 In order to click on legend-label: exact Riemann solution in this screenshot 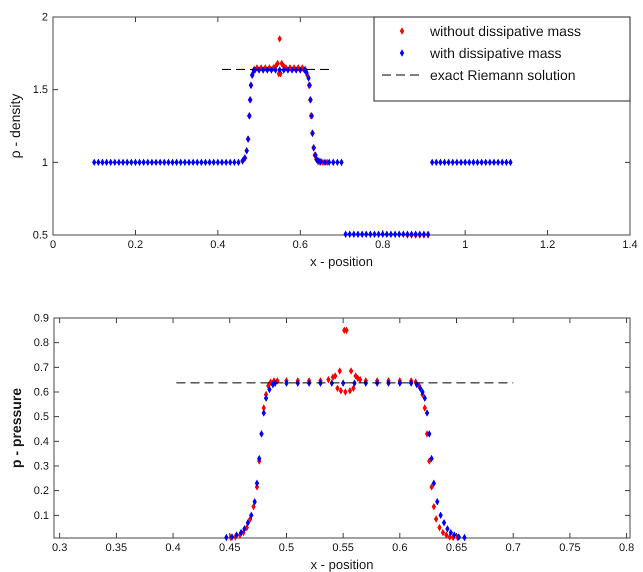, I will do `click(503, 75)`.